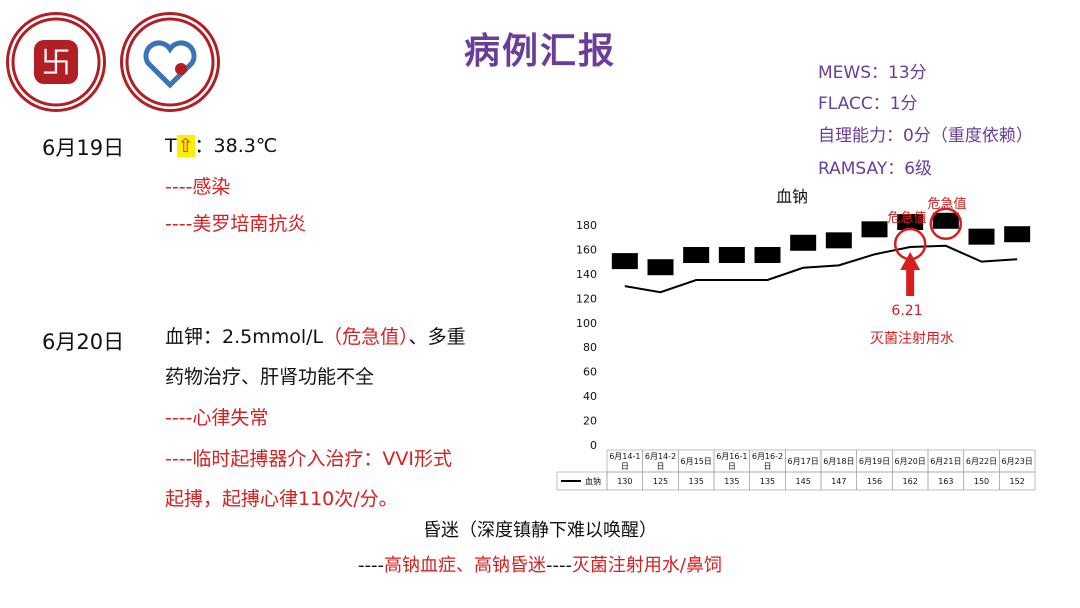 Image resolution: width=1080 pixels, height=608 pixels. What do you see at coordinates (540, 530) in the screenshot?
I see `coma-state: 昏迷（深度镇静下难以唤醒）` at bounding box center [540, 530].